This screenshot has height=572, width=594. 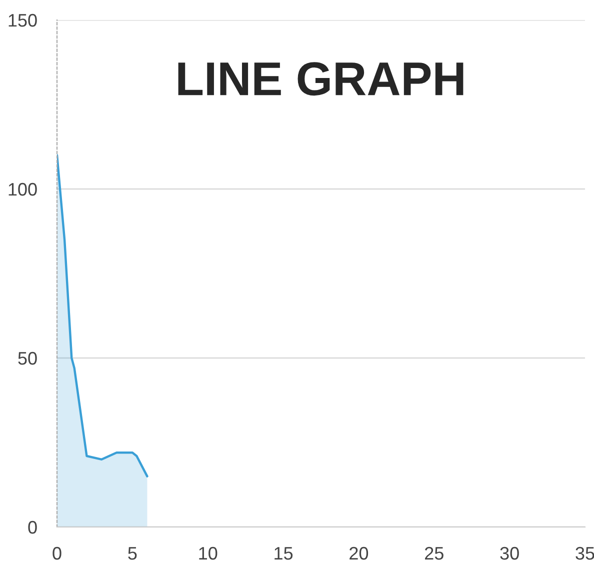 What do you see at coordinates (509, 553) in the screenshot?
I see `x-tick-label: 30` at bounding box center [509, 553].